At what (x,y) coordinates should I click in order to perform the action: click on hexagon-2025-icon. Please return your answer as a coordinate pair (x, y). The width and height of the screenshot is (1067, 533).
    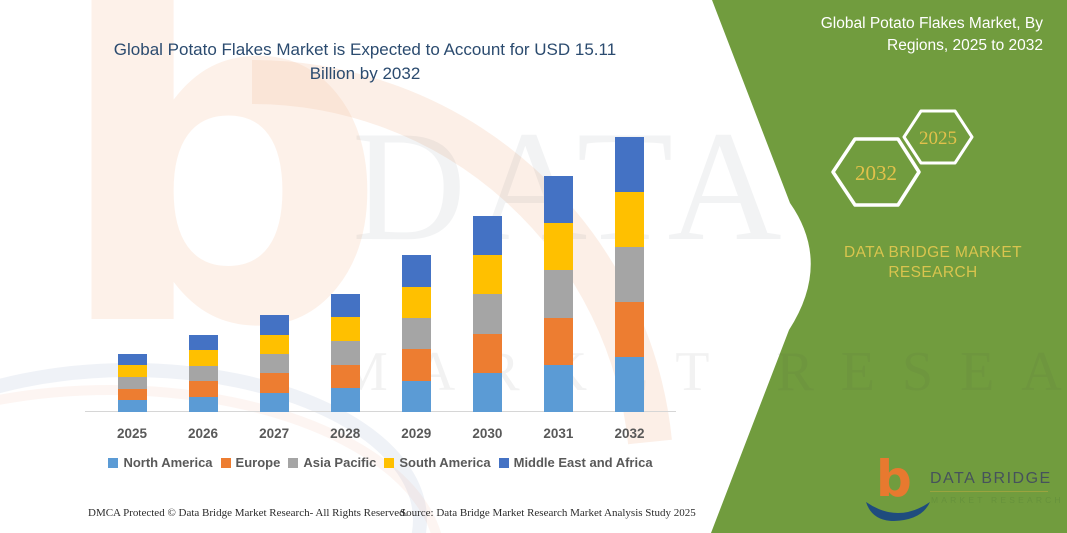
    Looking at the image, I should click on (938, 137).